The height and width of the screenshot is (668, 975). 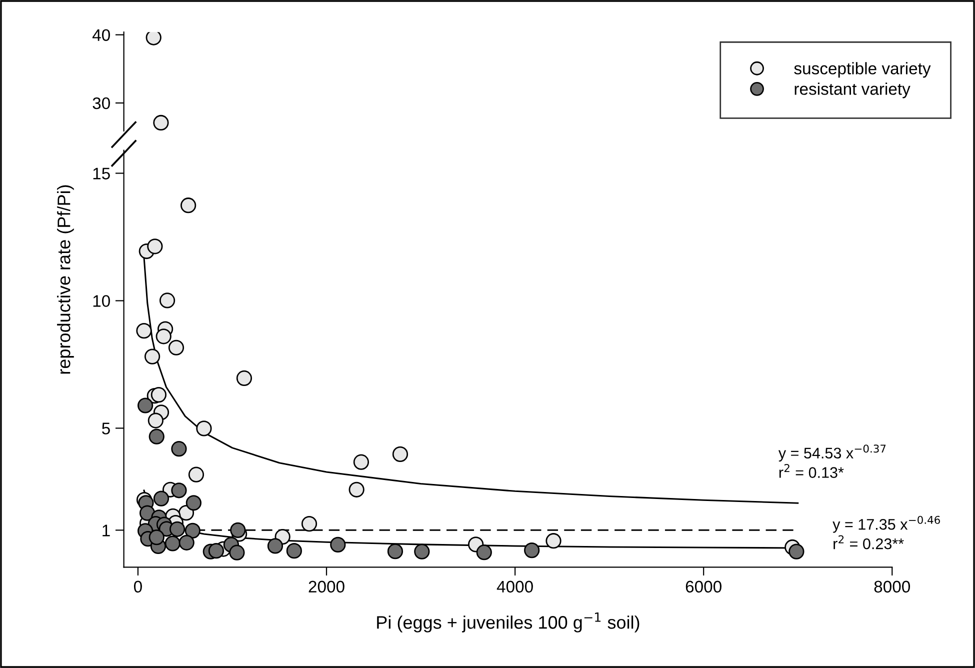 I want to click on y-tick-label: 40, so click(x=101, y=35).